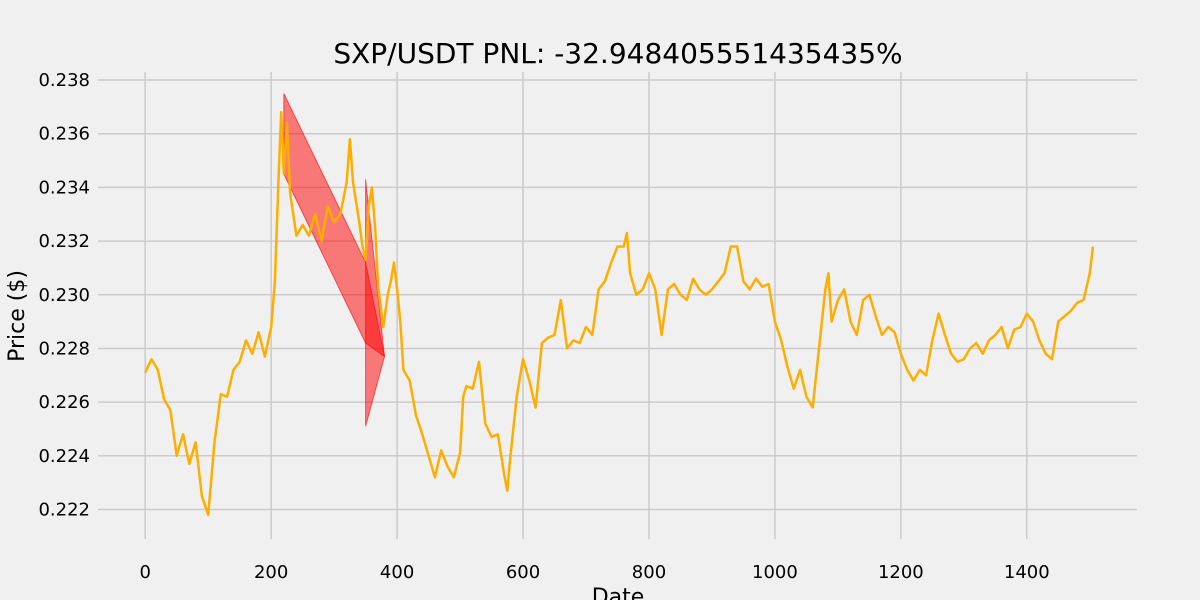 Image resolution: width=1200 pixels, height=600 pixels. Describe the element at coordinates (64, 241) in the screenshot. I see `y-tick-label: 0.232` at that location.